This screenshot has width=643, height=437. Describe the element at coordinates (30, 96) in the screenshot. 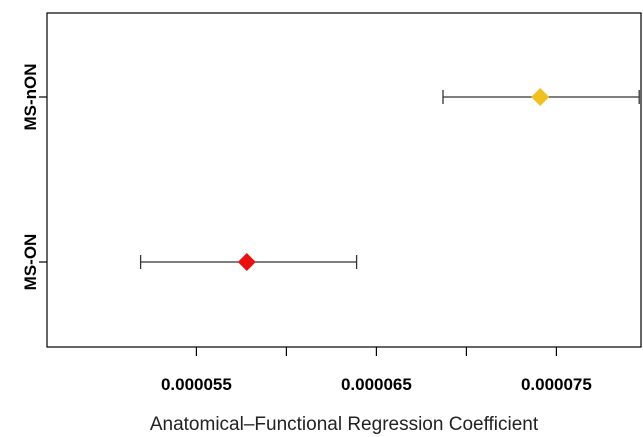

I see `y-category-label: MS-nON` at that location.